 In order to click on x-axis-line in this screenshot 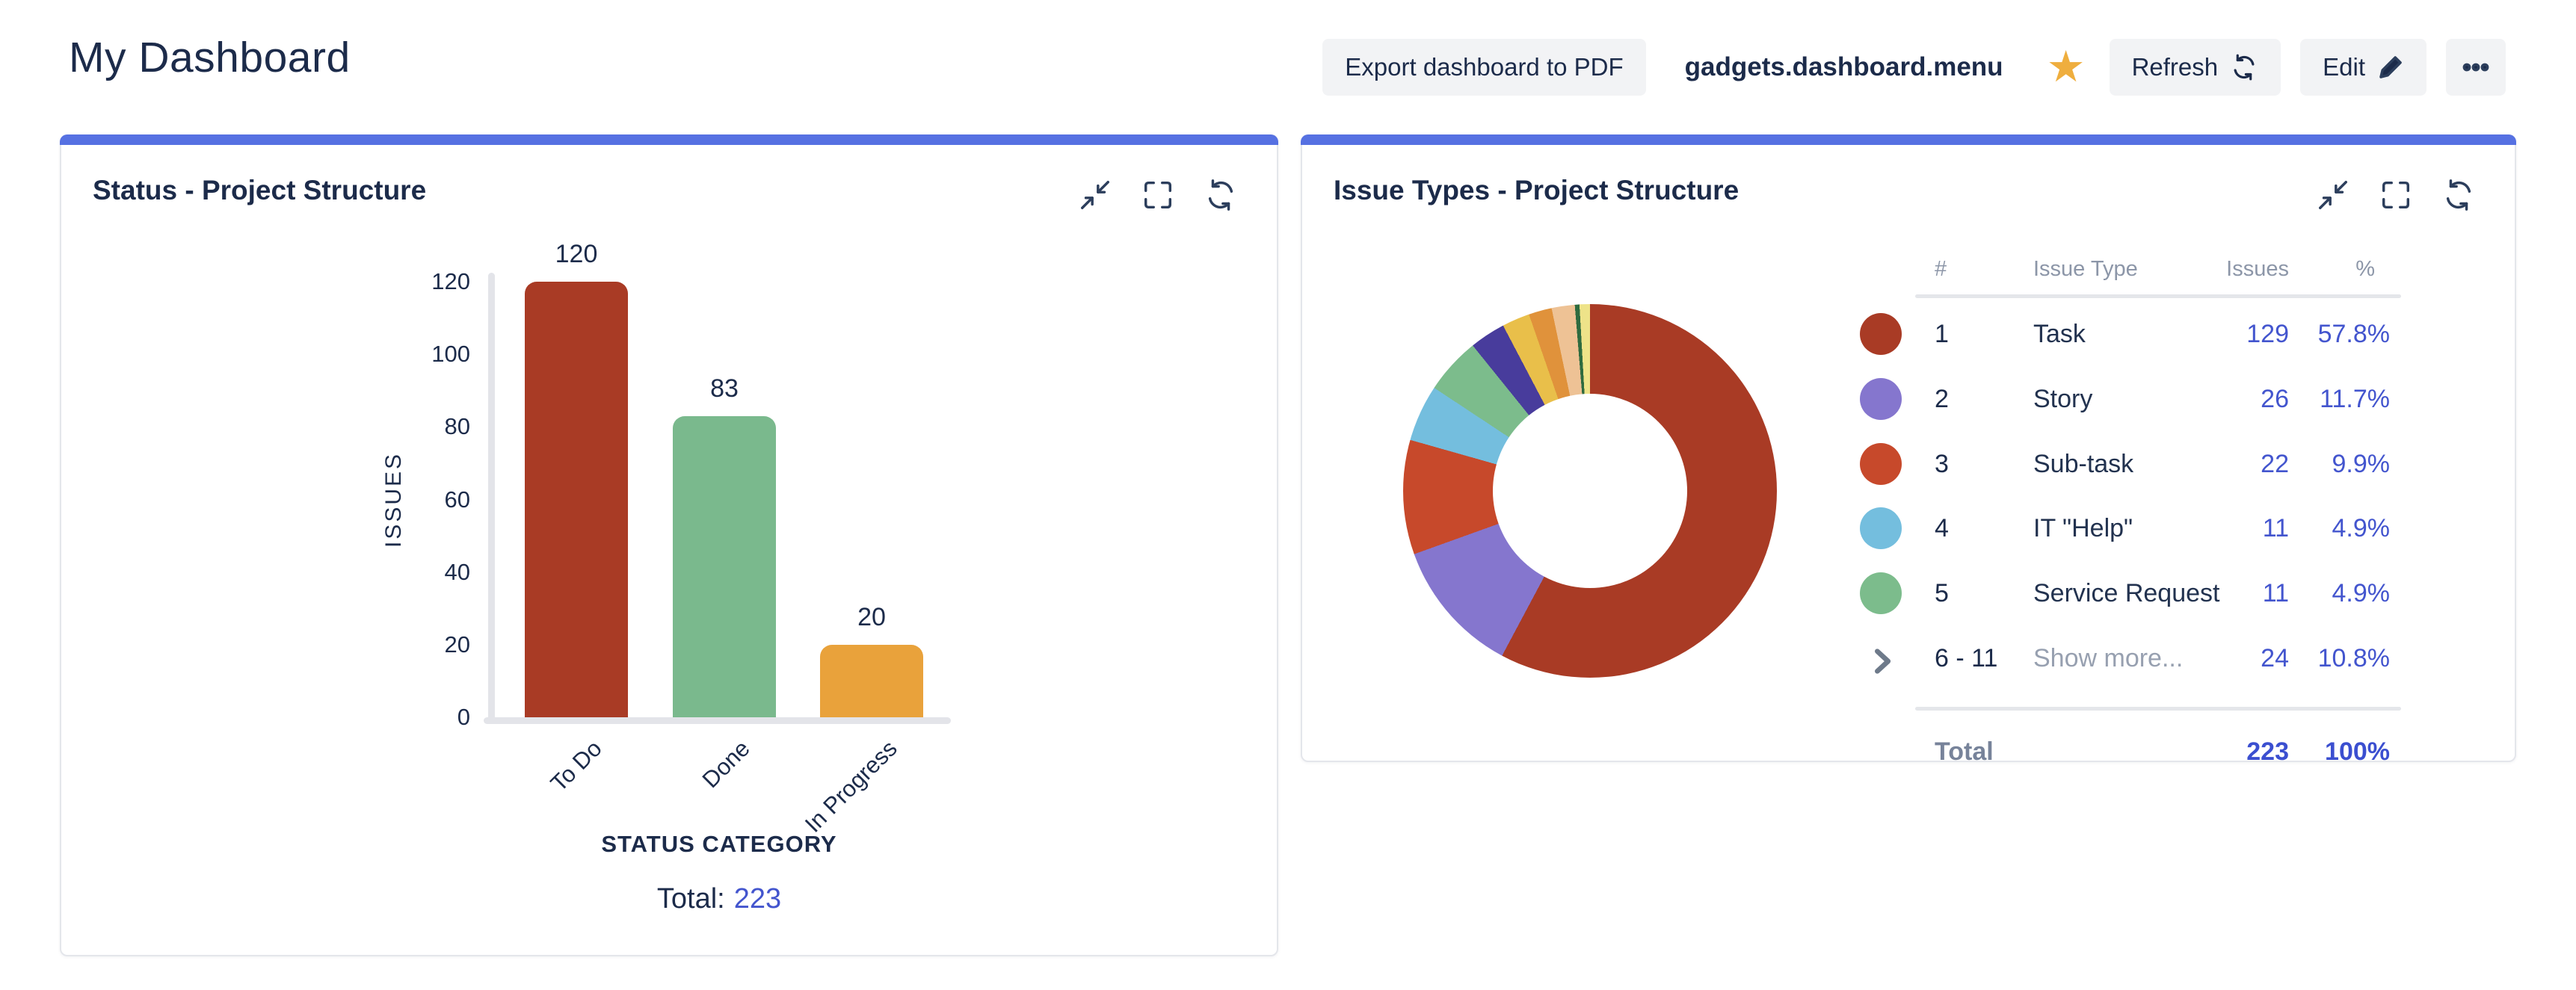, I will do `click(717, 720)`.